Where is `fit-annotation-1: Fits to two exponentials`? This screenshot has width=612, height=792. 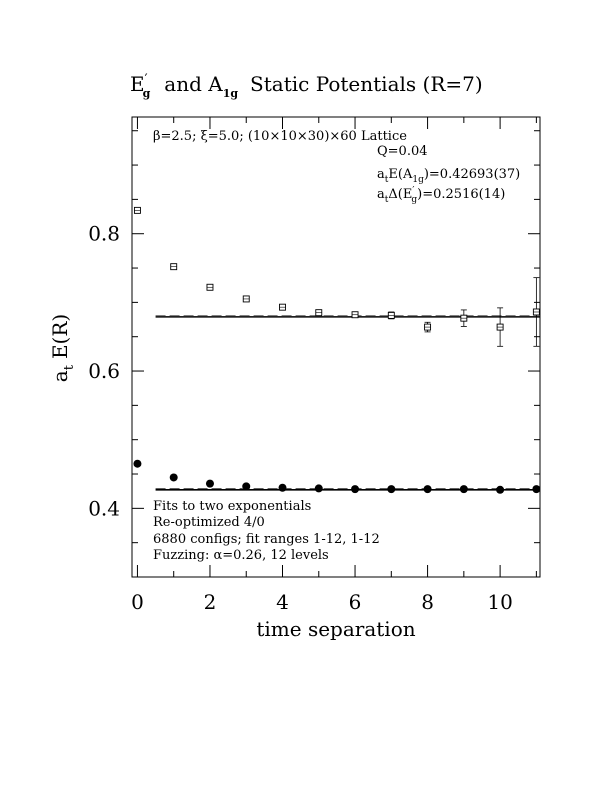 fit-annotation-1: Fits to two exponentials is located at coordinates (232, 506).